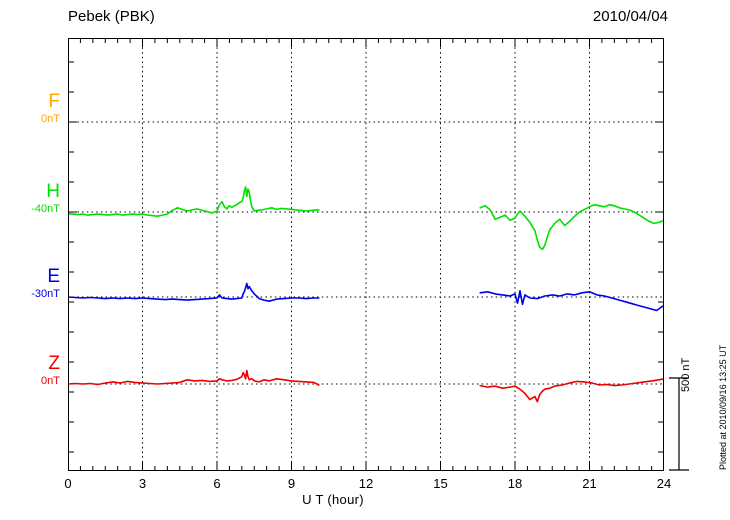 This screenshot has width=730, height=520. I want to click on component-label-f: F 0nT, so click(34, 108).